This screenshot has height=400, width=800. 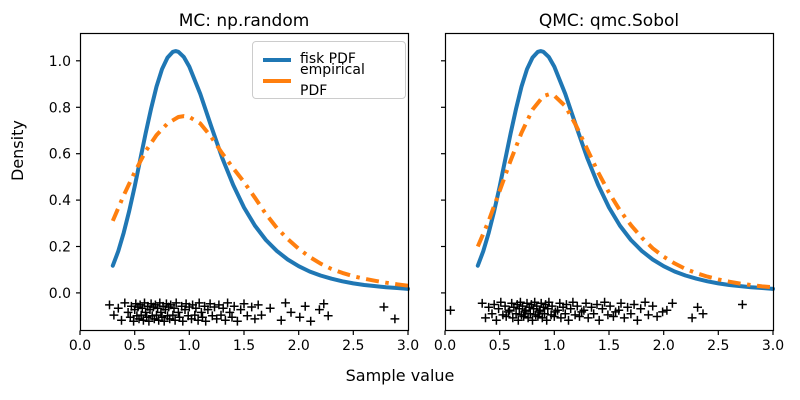 What do you see at coordinates (60, 108) in the screenshot?
I see `y-tick-label: 0.8` at bounding box center [60, 108].